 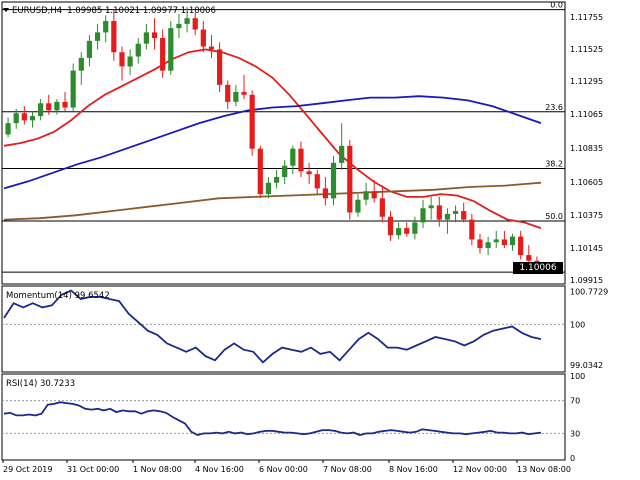 What do you see at coordinates (544, 469) in the screenshot?
I see `x-tick-label: 13 Nov 08:00` at bounding box center [544, 469].